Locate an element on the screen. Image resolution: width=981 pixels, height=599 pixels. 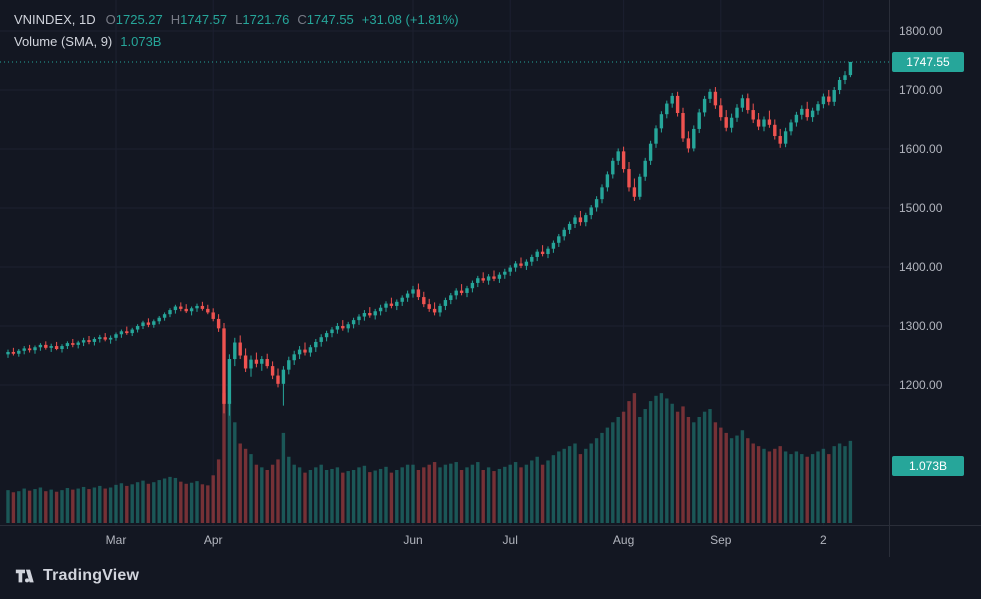
time-axis: Mar Apr Jun Jul Aug Sep 2 is located at coordinates (444, 541).